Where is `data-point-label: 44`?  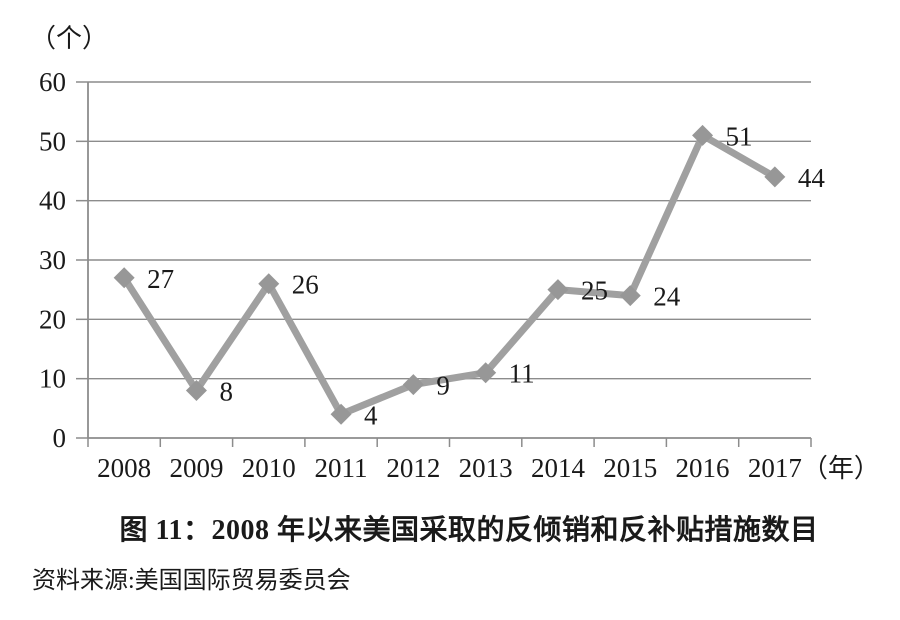
data-point-label: 44 is located at coordinates (812, 178).